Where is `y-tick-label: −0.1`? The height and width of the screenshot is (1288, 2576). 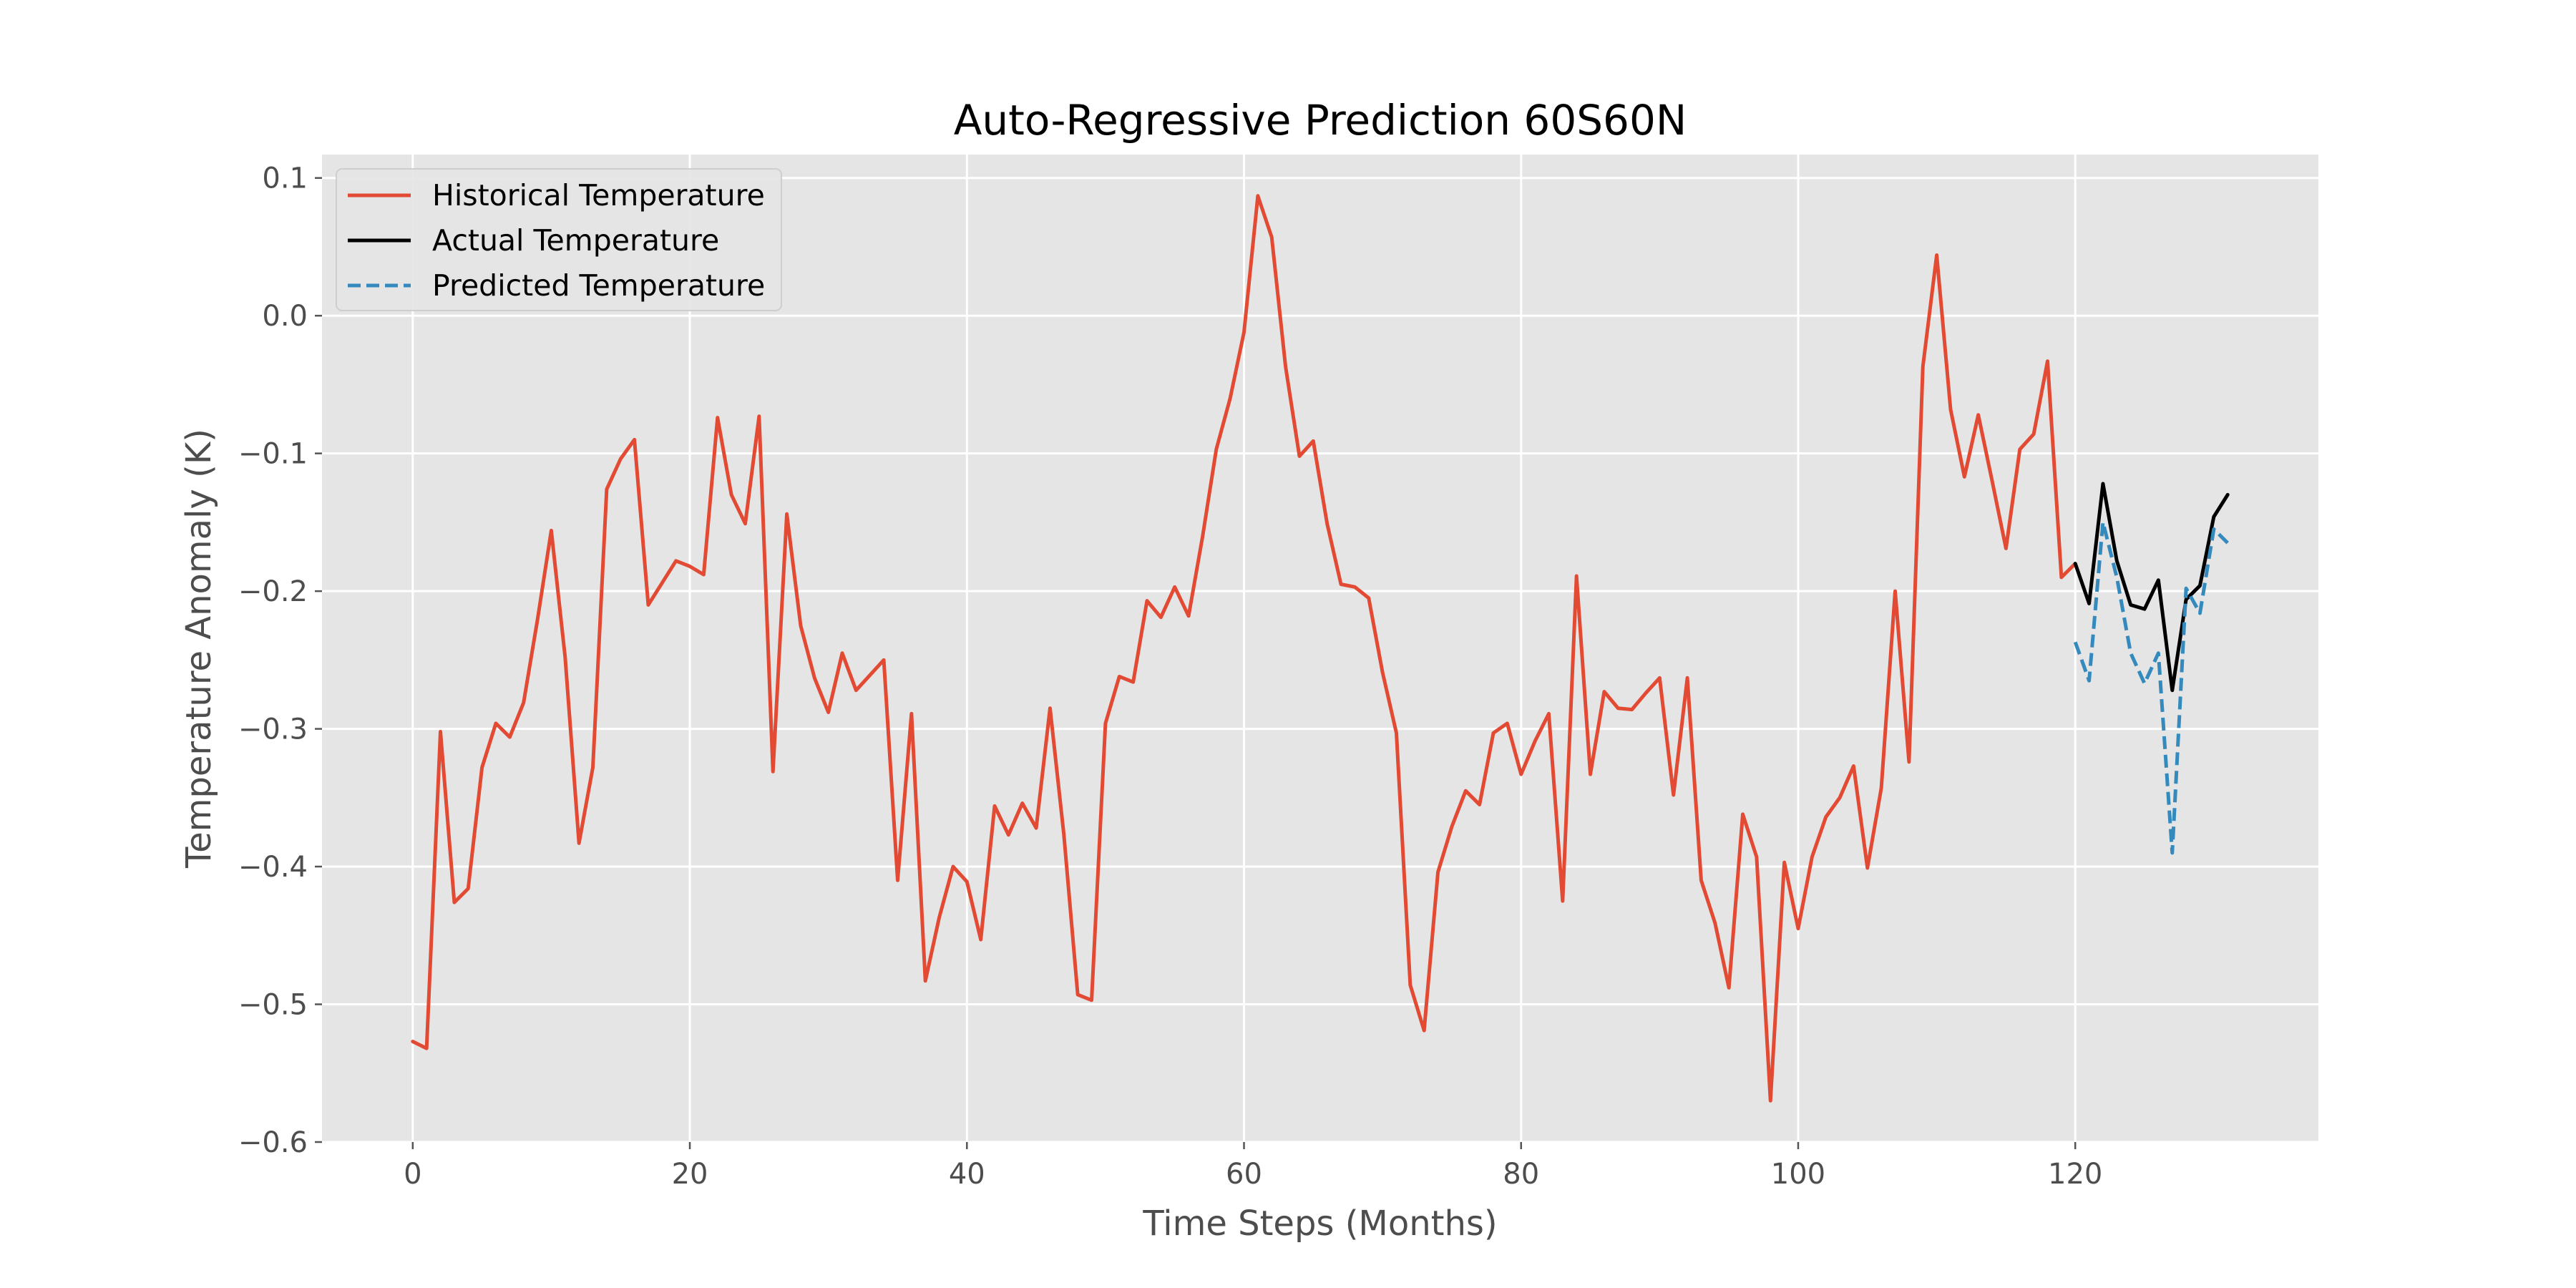 y-tick-label: −0.1 is located at coordinates (273, 454).